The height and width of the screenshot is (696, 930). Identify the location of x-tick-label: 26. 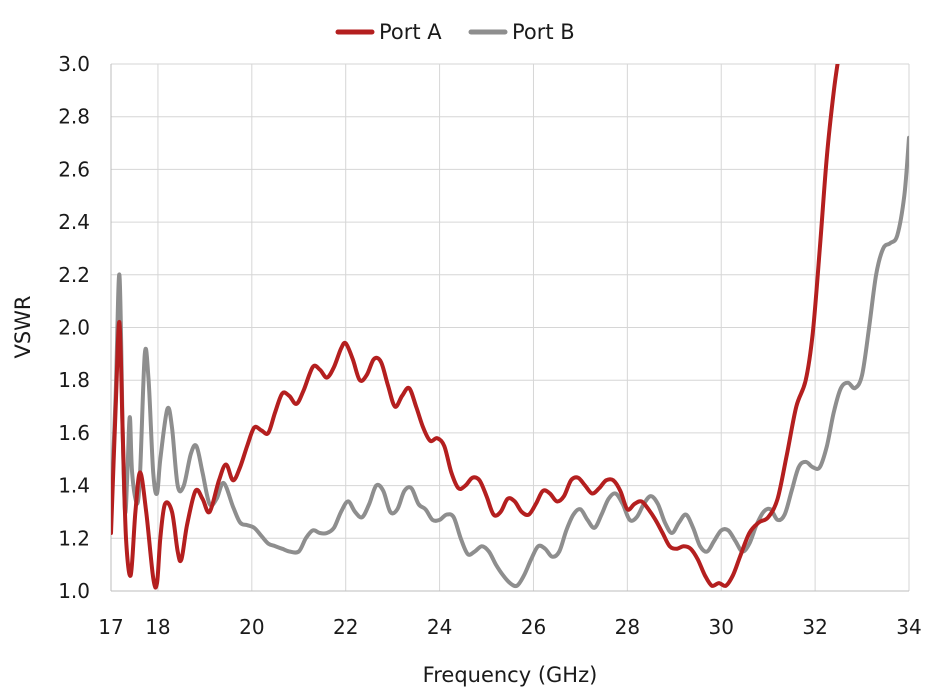
(533, 627).